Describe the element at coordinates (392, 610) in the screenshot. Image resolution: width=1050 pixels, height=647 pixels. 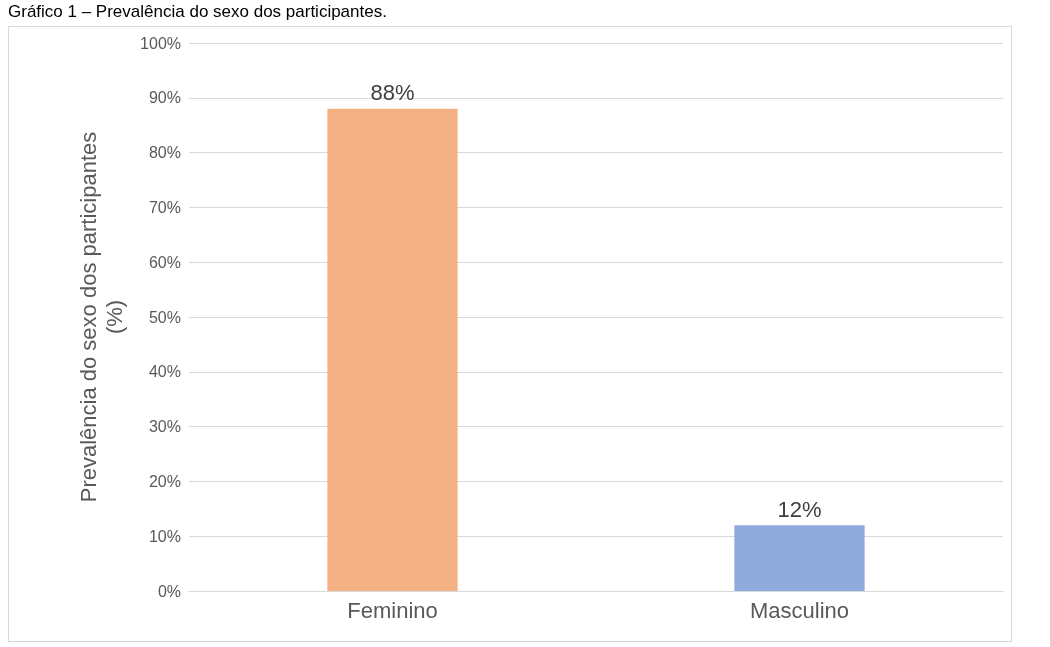
I see `x-tick-label: Feminino` at that location.